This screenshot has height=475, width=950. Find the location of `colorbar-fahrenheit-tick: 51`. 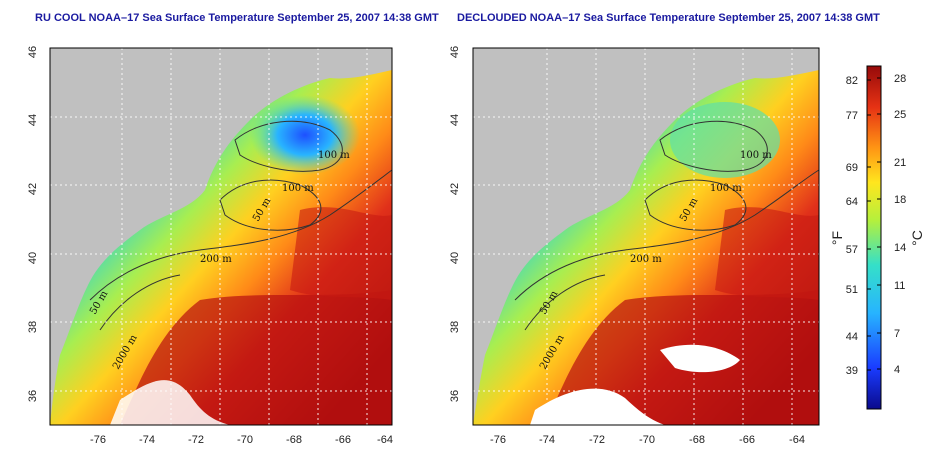

colorbar-fahrenheit-tick: 51 is located at coordinates (852, 290).